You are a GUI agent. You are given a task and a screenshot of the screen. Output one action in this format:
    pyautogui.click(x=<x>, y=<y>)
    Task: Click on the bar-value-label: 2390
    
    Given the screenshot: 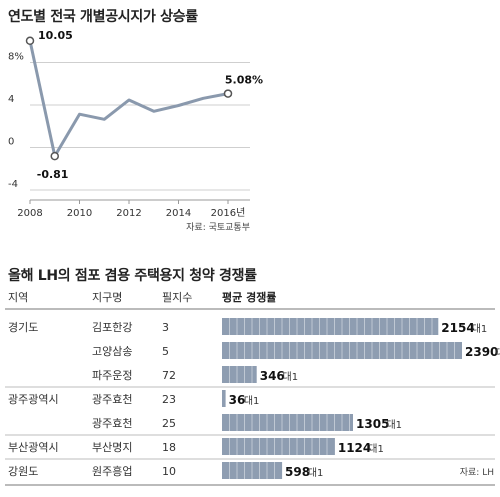 What is the action you would take?
    pyautogui.click(x=481, y=352)
    